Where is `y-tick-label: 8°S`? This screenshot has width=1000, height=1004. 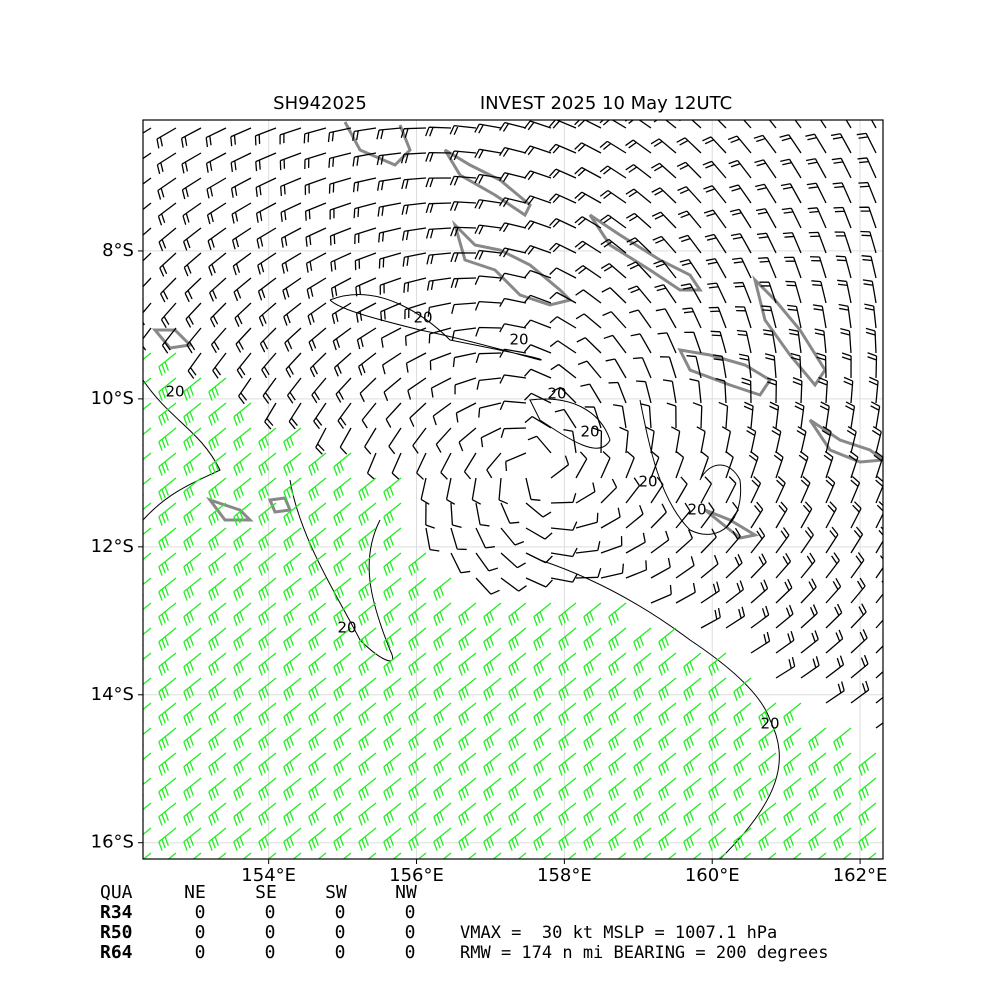 y-tick-label: 8°S is located at coordinates (118, 250).